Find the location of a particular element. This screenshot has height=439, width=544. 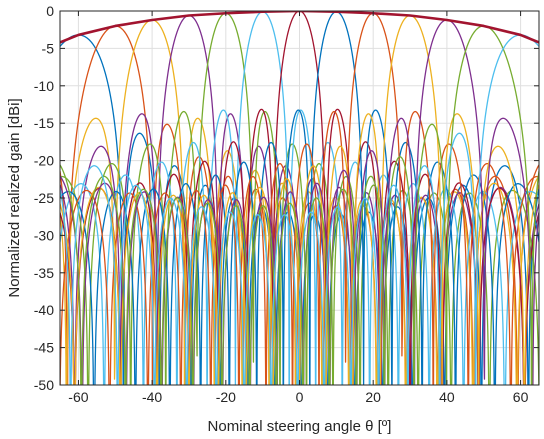

y-tick-label: -40 is located at coordinates (44, 310).